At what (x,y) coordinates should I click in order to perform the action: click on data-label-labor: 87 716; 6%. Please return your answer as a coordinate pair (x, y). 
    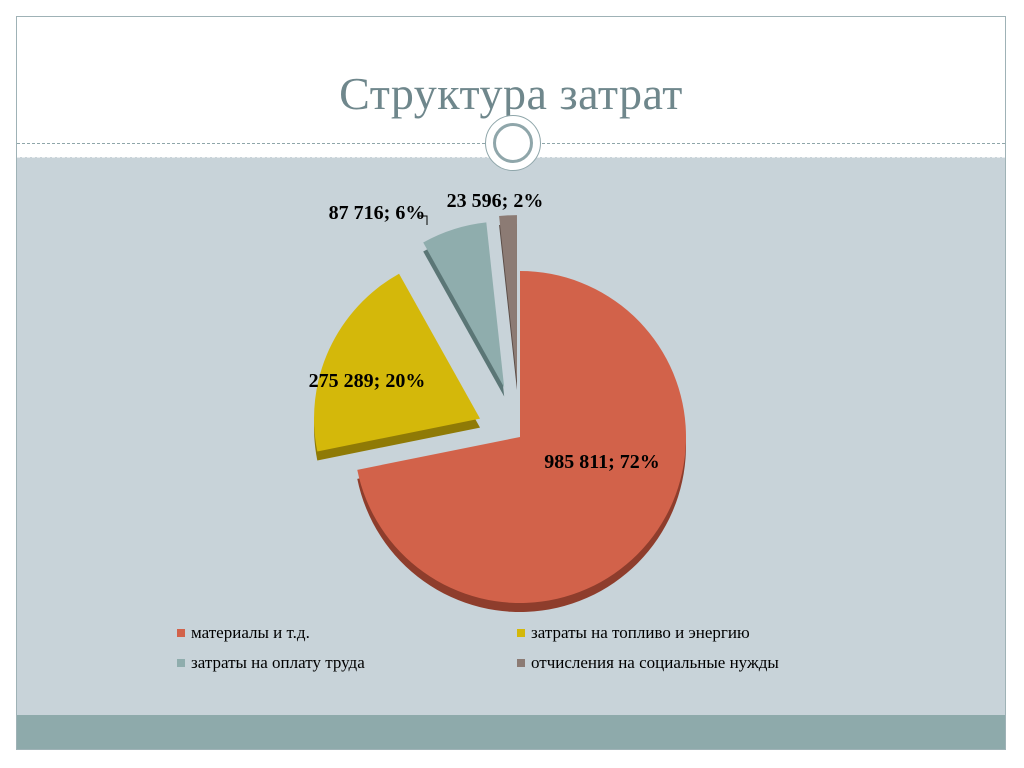
    Looking at the image, I should click on (377, 213).